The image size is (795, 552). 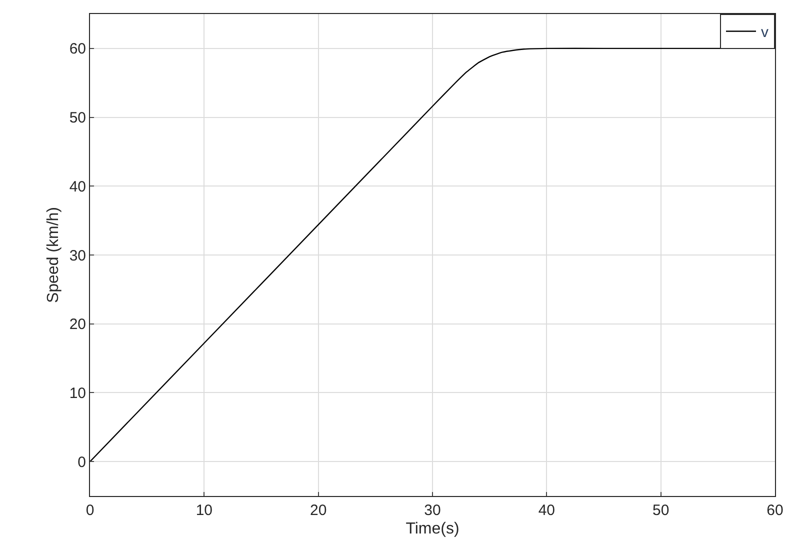 I want to click on x-tick-label: 40, so click(x=547, y=510).